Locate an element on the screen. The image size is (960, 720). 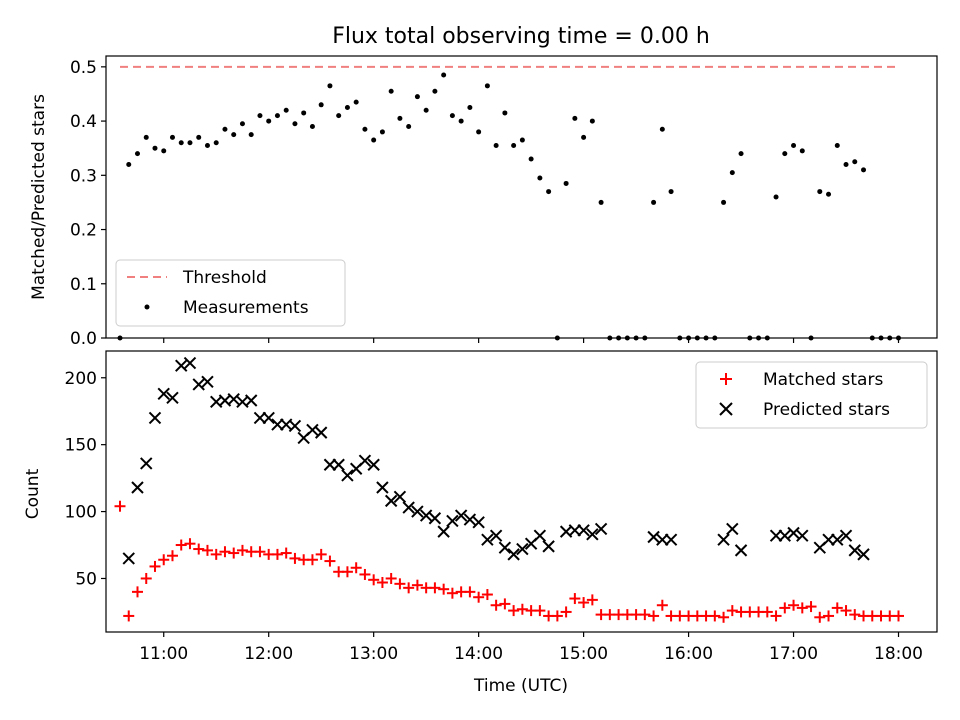
bottom-y-tick-label: 100 is located at coordinates (81, 513).